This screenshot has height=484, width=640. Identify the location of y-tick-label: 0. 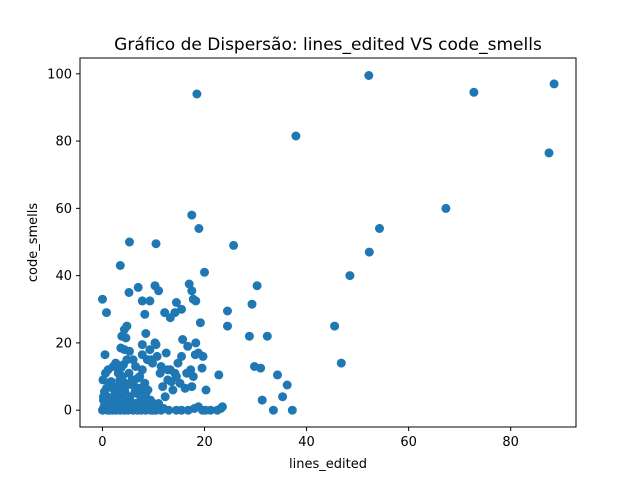
(68, 411).